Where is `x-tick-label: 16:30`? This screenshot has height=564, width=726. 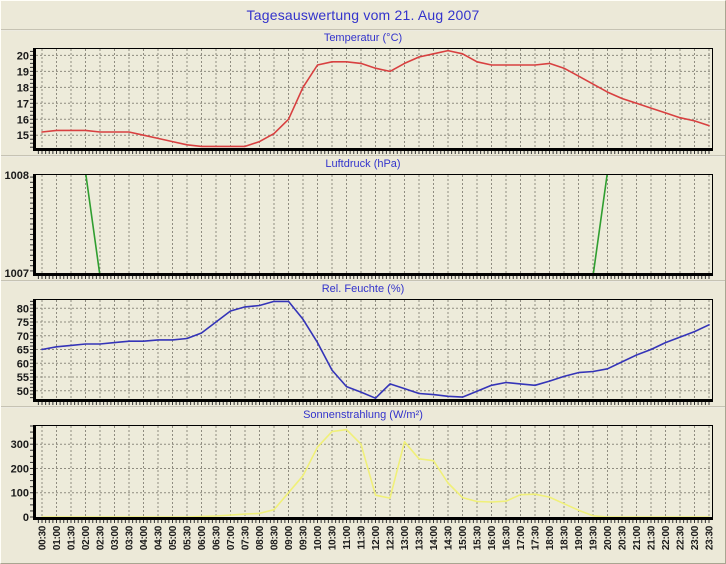
x-tick-label: 16:30 is located at coordinates (507, 537).